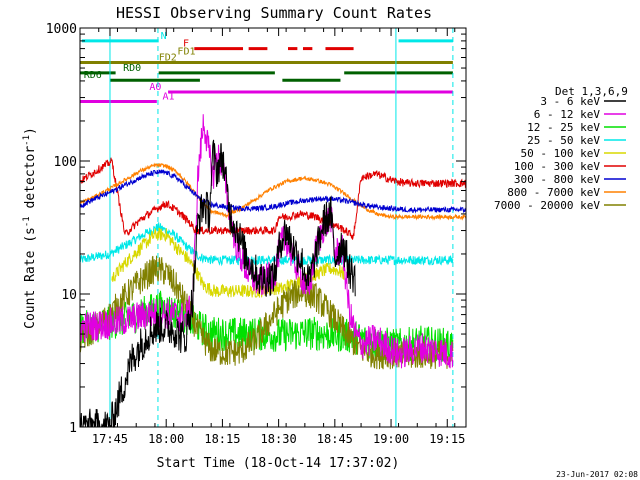 This screenshot has width=640, height=480. What do you see at coordinates (597, 474) in the screenshot?
I see `footer-timestamp: 23-Jun-2017 02:08` at bounding box center [597, 474].